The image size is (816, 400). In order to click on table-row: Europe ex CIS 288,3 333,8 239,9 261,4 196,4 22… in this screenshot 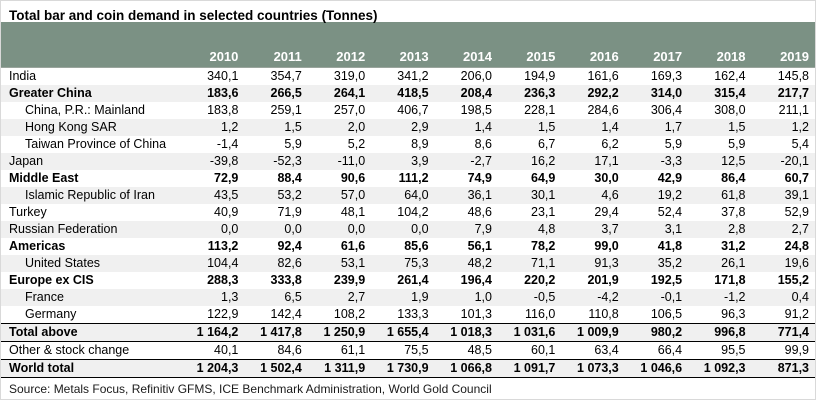, I will do `click(408, 280)`.